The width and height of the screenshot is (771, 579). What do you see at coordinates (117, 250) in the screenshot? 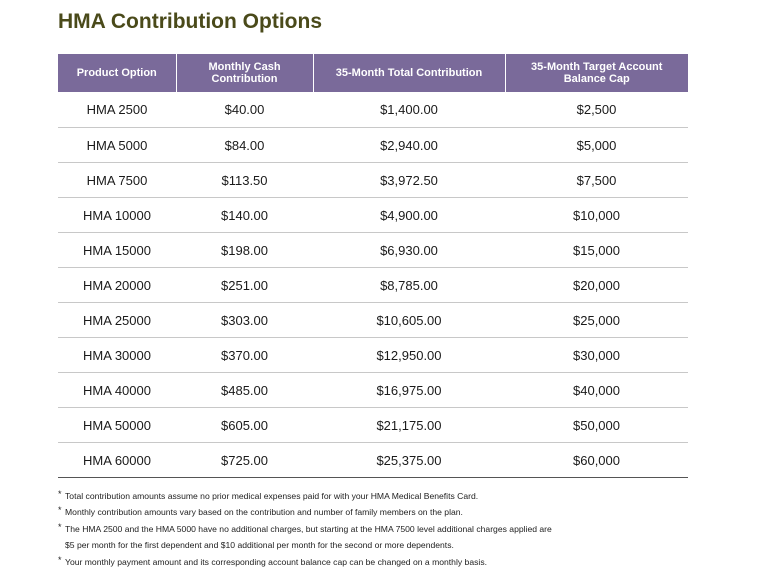
I see `cell-product-option: HMA 15000` at bounding box center [117, 250].